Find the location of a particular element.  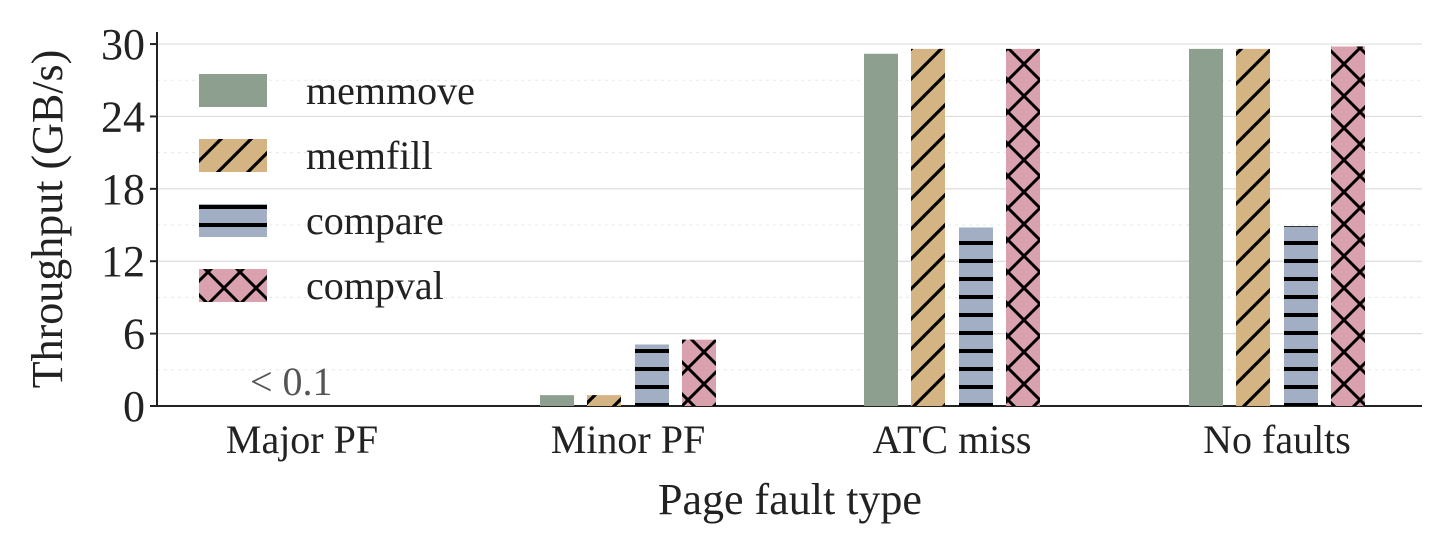

annotation-text: < 0.1 is located at coordinates (291, 381).